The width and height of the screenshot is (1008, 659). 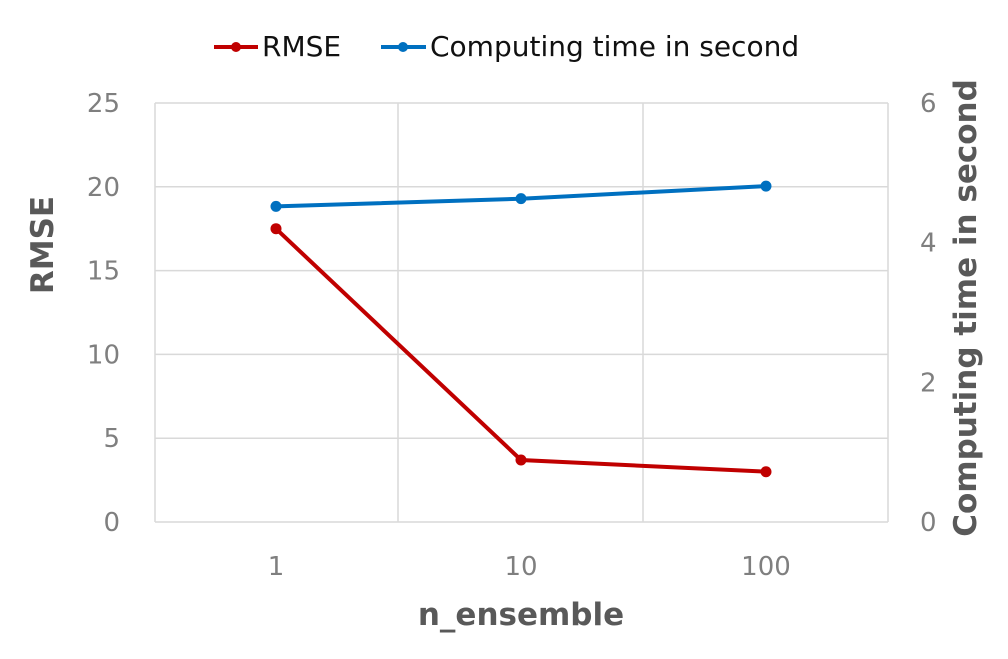 I want to click on y2-tick-label: 4, so click(x=928, y=244).